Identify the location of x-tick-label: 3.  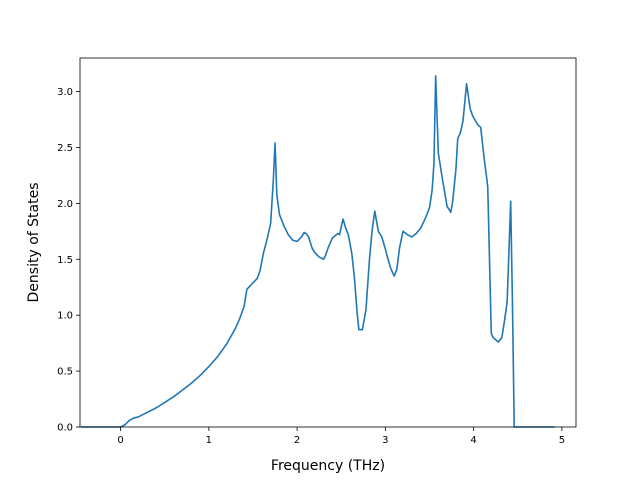
(385, 440).